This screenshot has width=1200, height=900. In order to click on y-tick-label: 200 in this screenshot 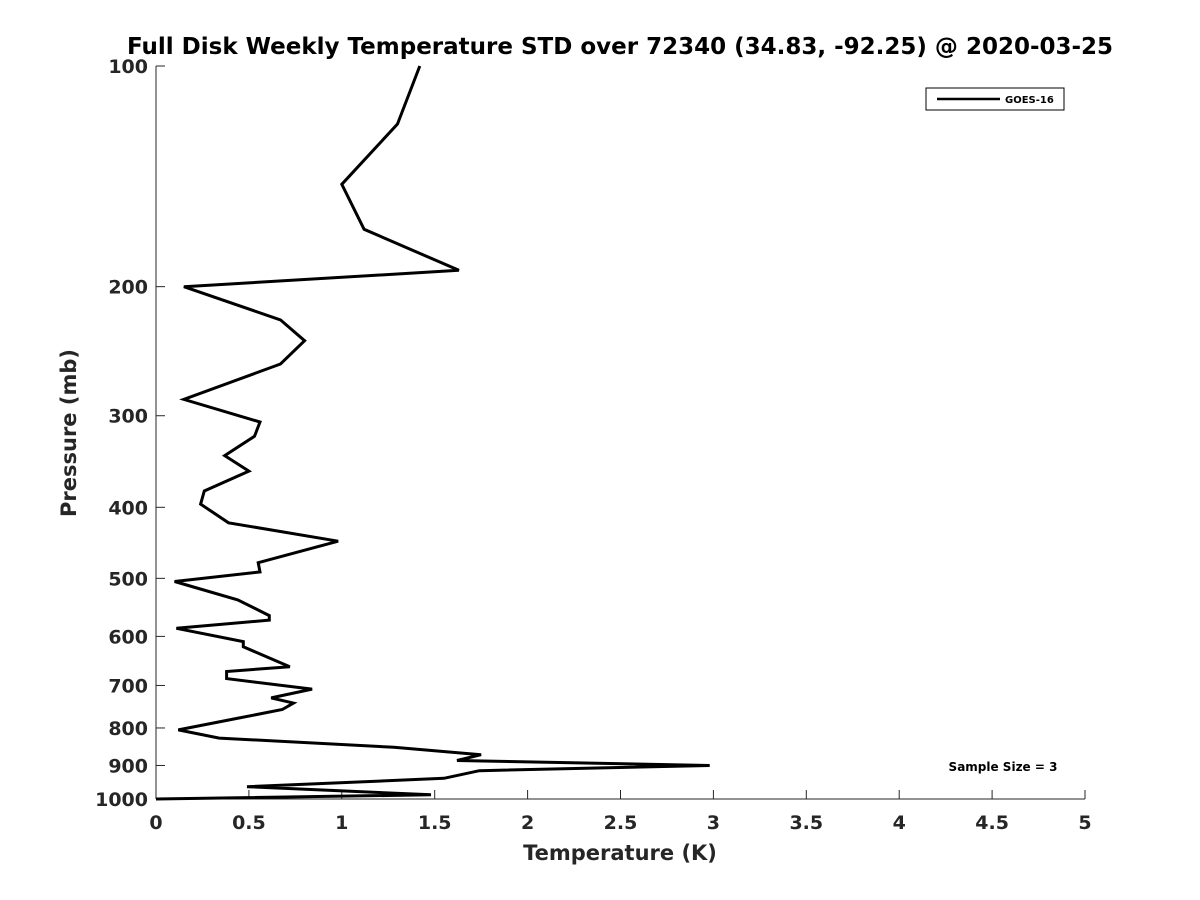, I will do `click(128, 288)`.